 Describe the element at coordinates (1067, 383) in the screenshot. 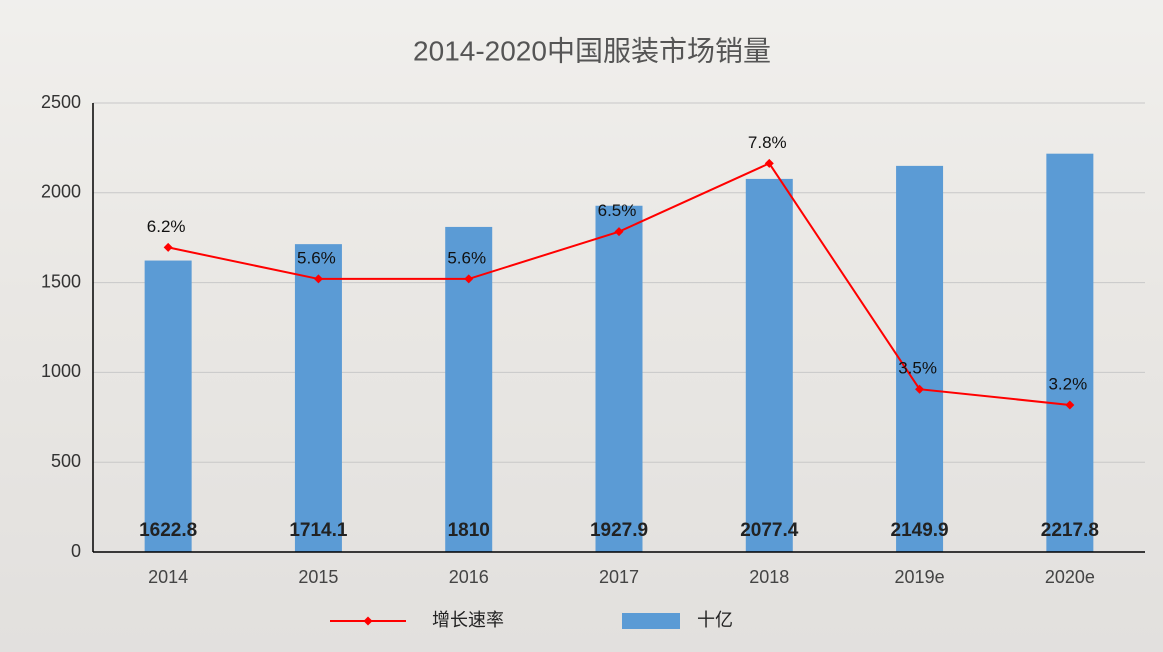

I see `line-value-label: 3.2%` at that location.